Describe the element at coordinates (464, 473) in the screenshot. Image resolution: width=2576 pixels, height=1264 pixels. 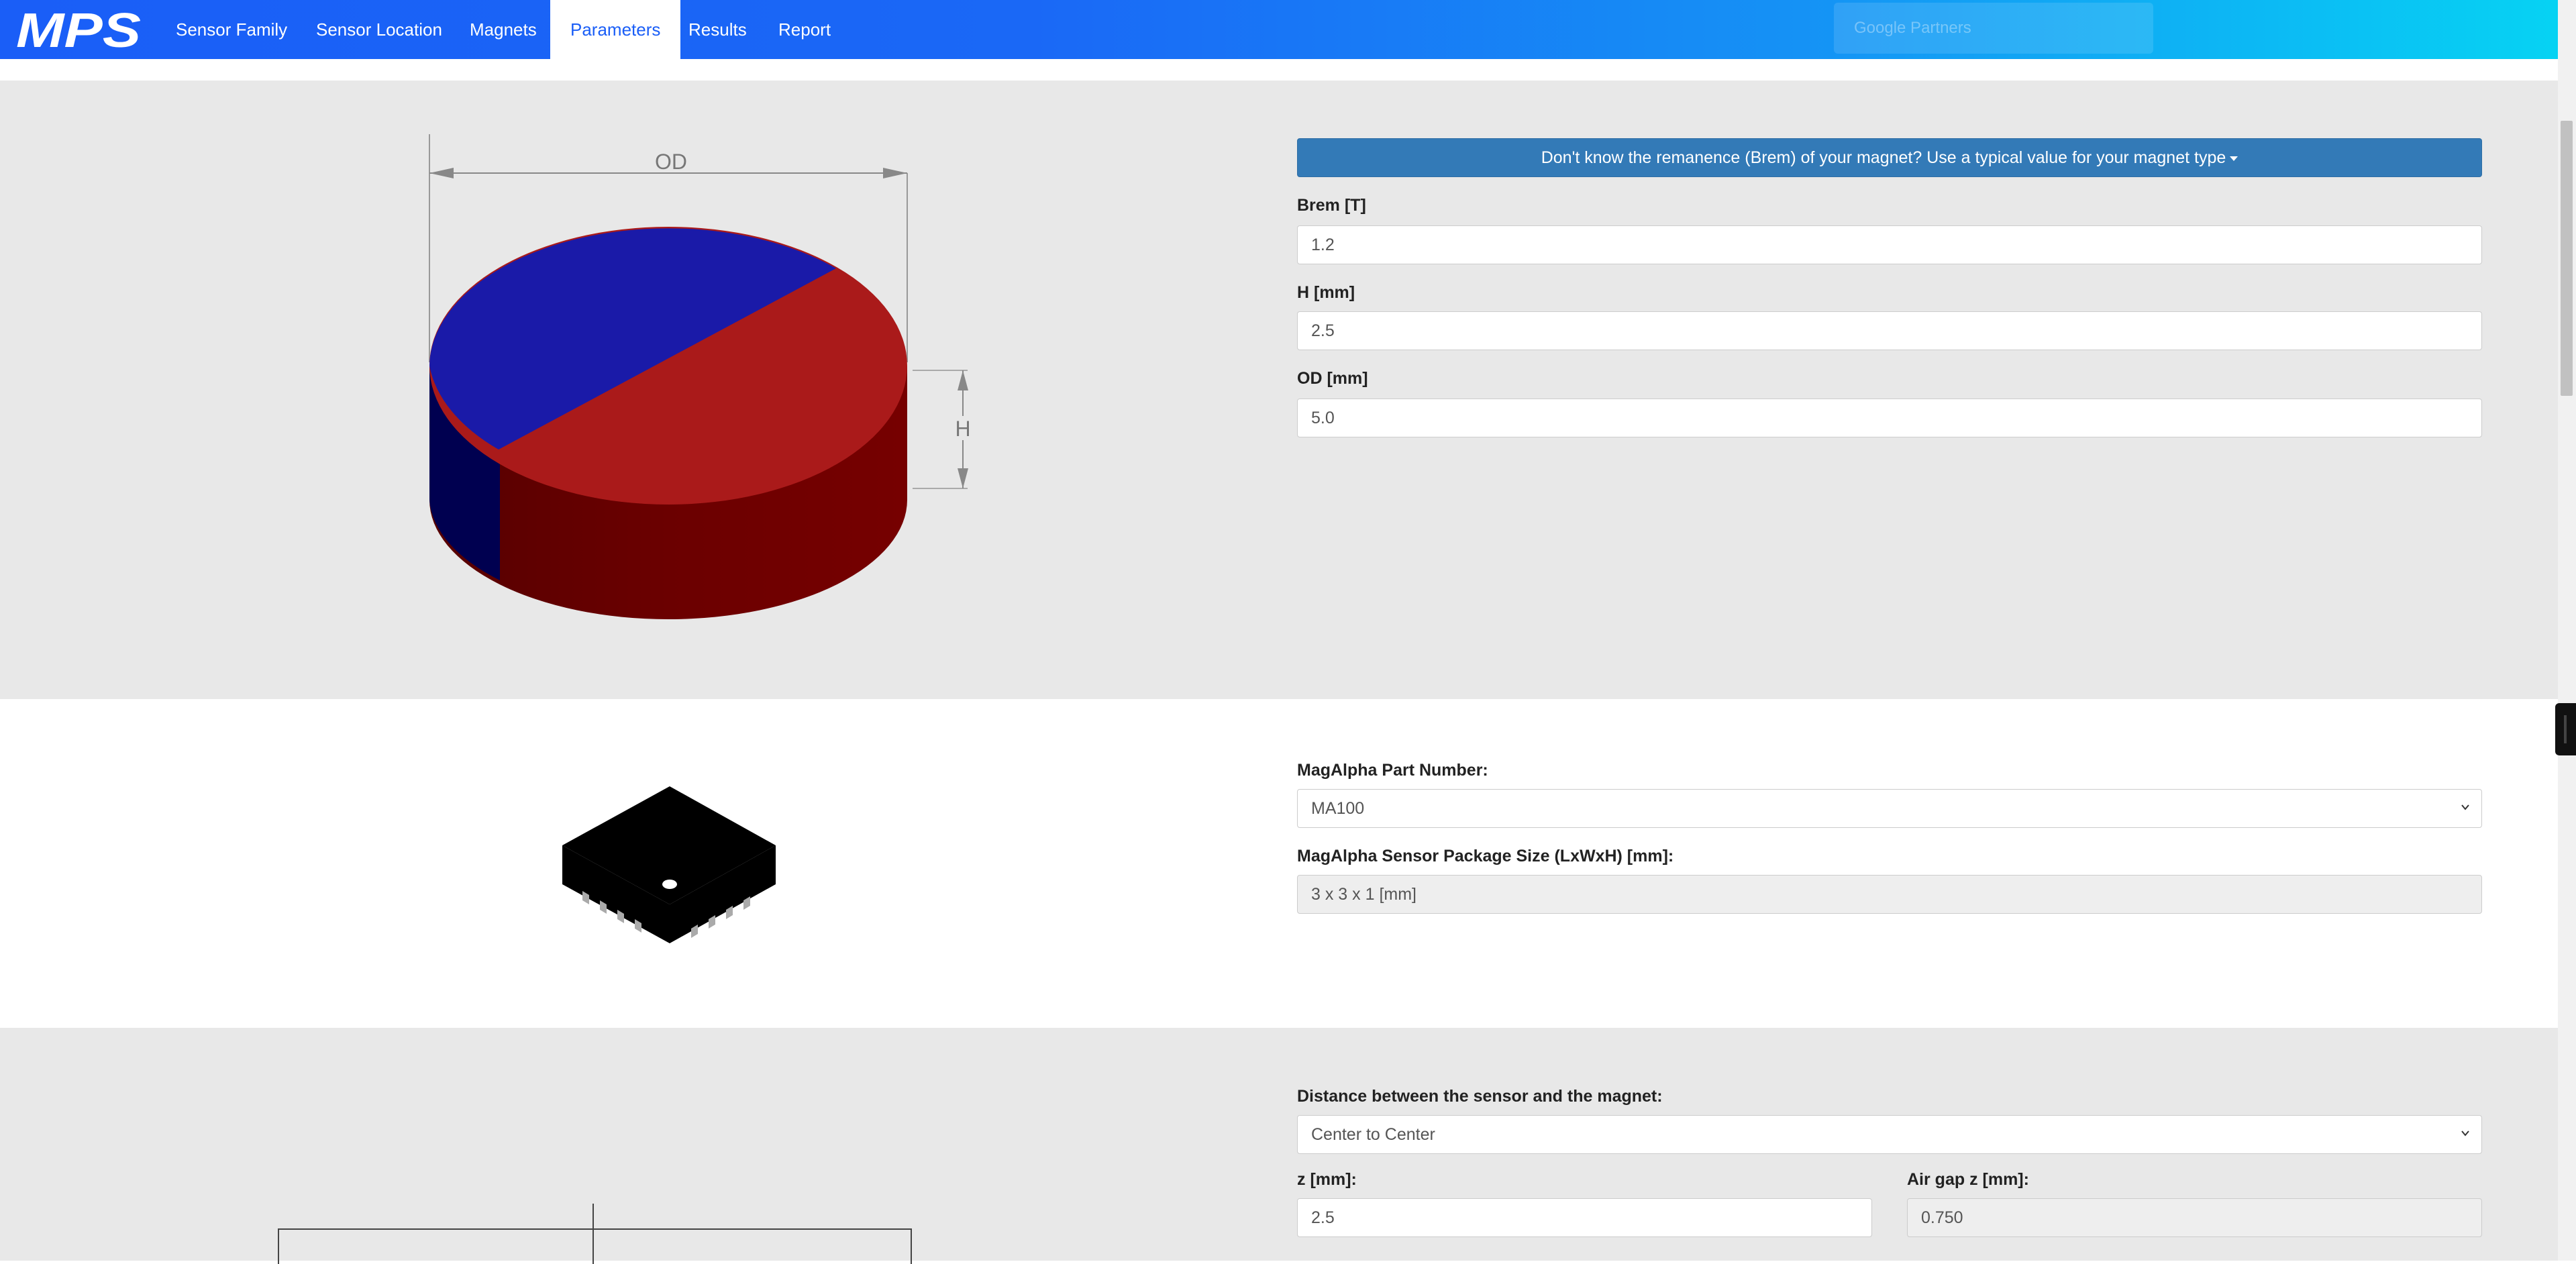
I see `magnet-side-north` at that location.